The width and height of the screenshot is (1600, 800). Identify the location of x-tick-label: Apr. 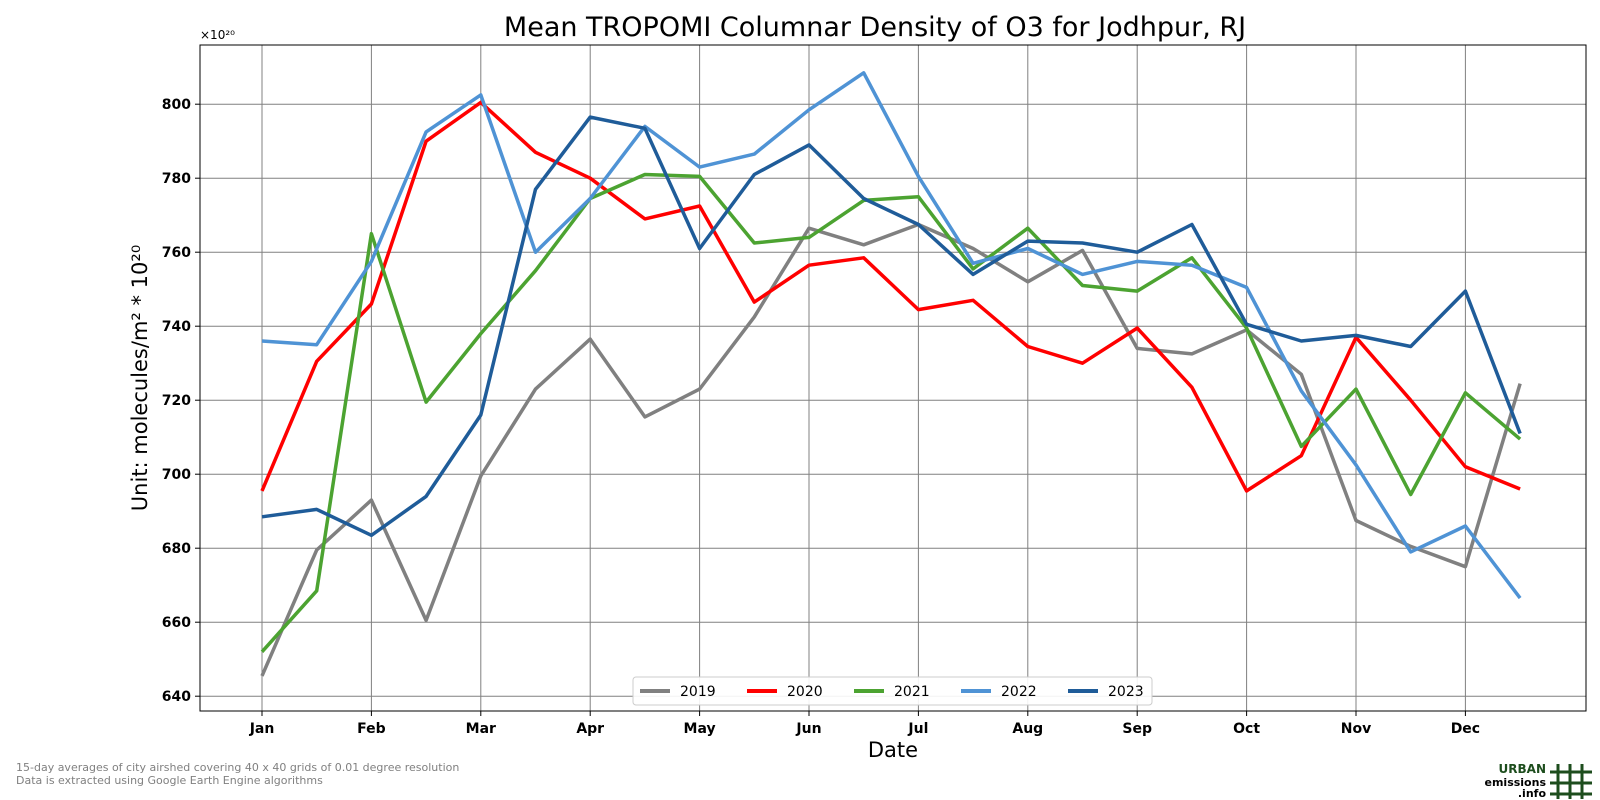
(590, 729).